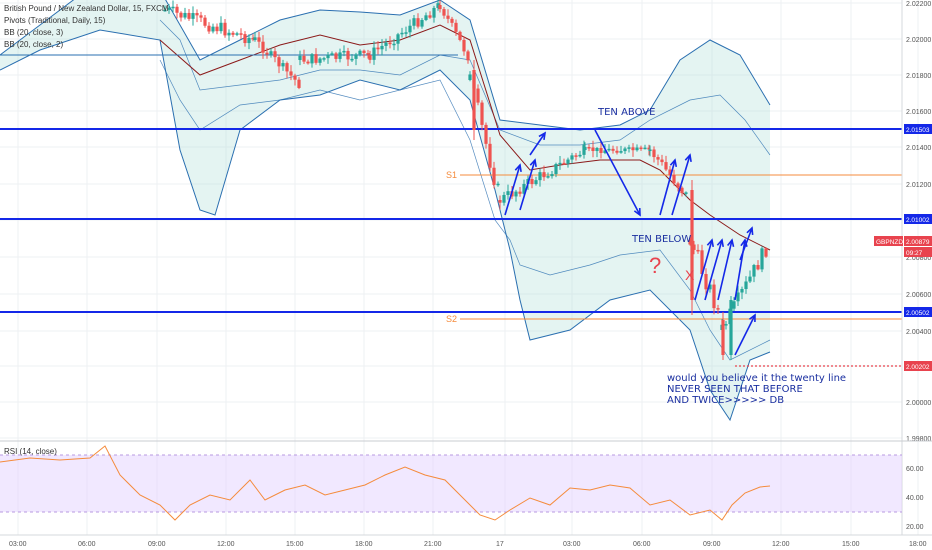  I want to click on price-tag-label: 2.00202, so click(918, 367).